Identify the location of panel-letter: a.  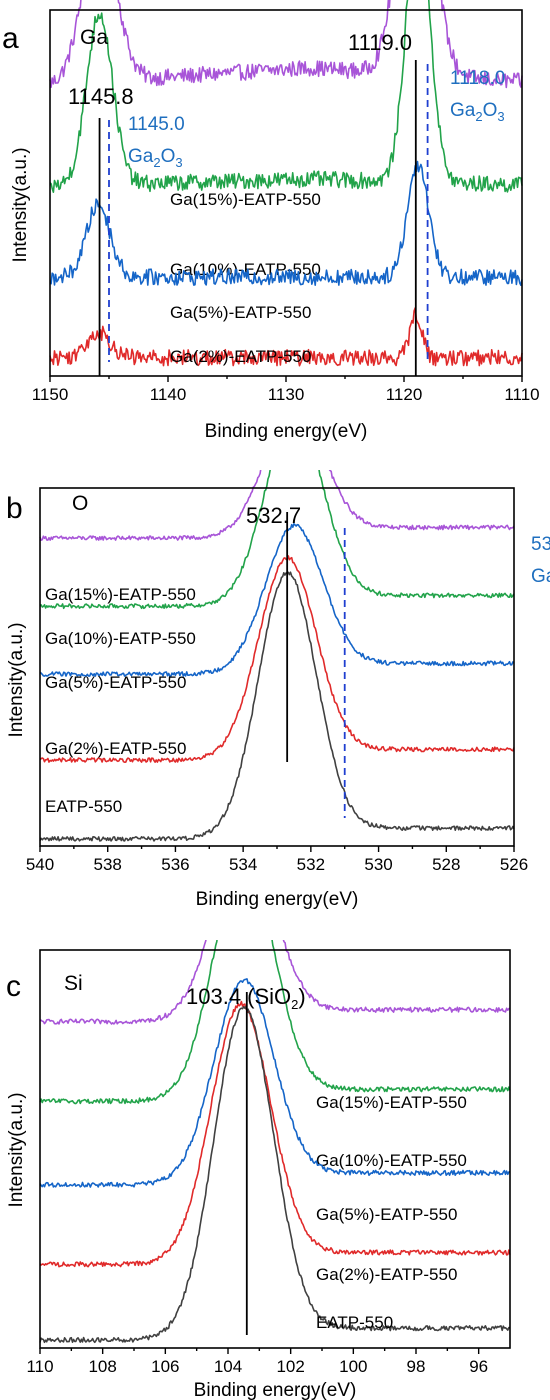
(10, 38).